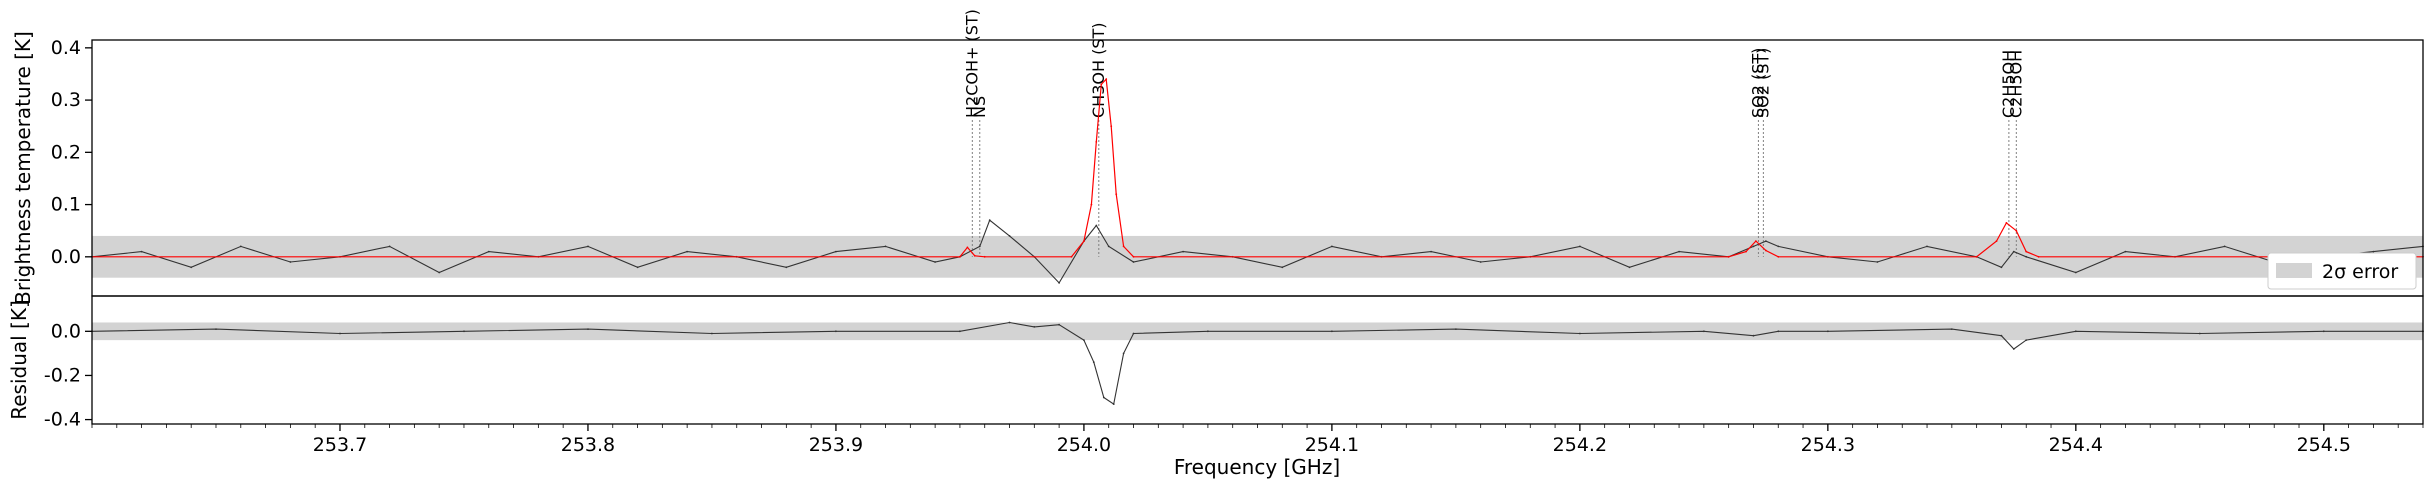 This screenshot has width=2426, height=488. What do you see at coordinates (66, 100) in the screenshot?
I see `y-tick-label: 0.3` at bounding box center [66, 100].